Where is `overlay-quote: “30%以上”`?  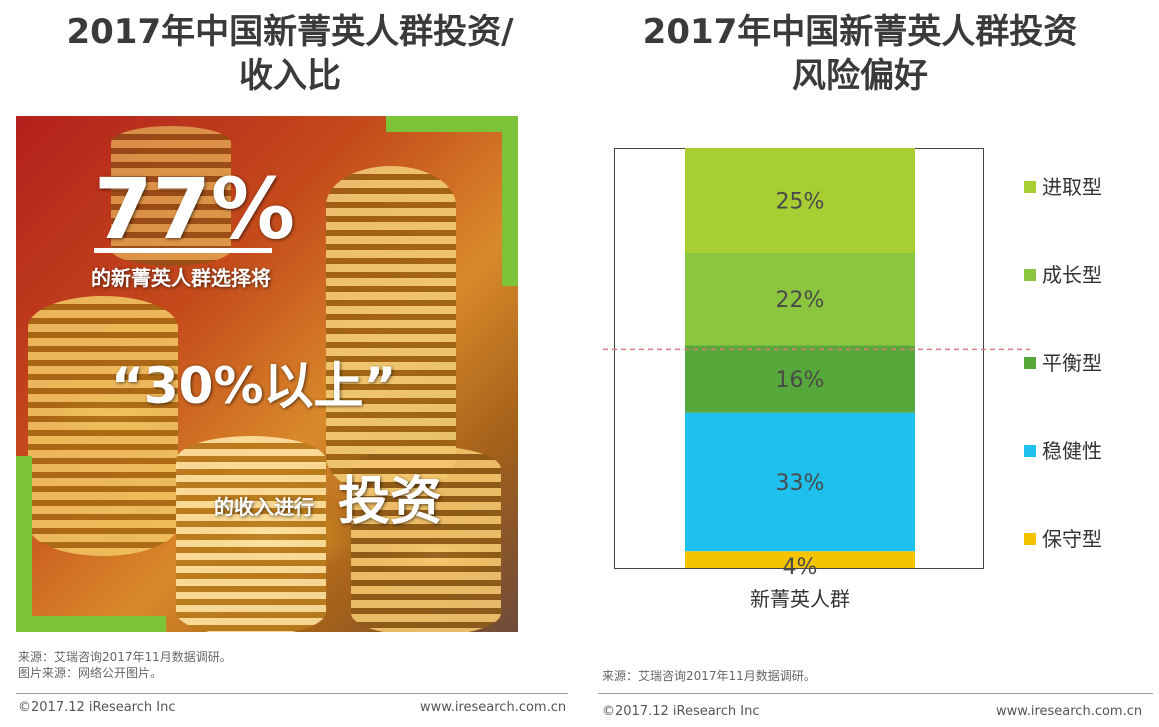
overlay-quote: “30%以上” is located at coordinates (254, 386).